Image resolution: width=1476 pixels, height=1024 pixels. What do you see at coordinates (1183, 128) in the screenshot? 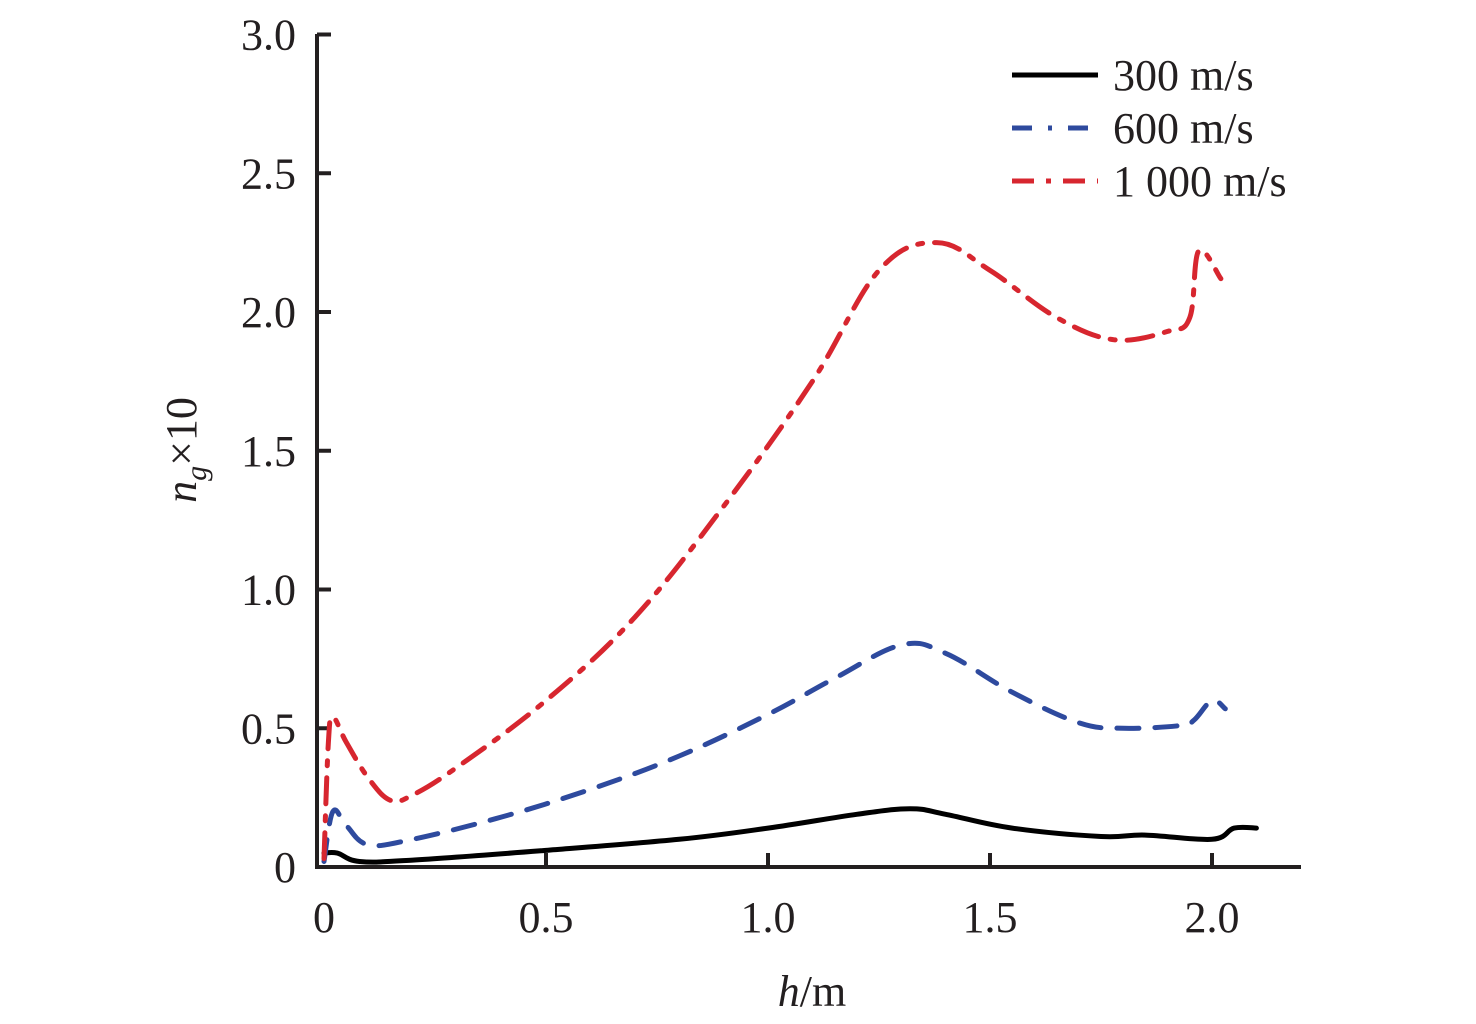
I see `legend-label: 600 m/s` at bounding box center [1183, 128].